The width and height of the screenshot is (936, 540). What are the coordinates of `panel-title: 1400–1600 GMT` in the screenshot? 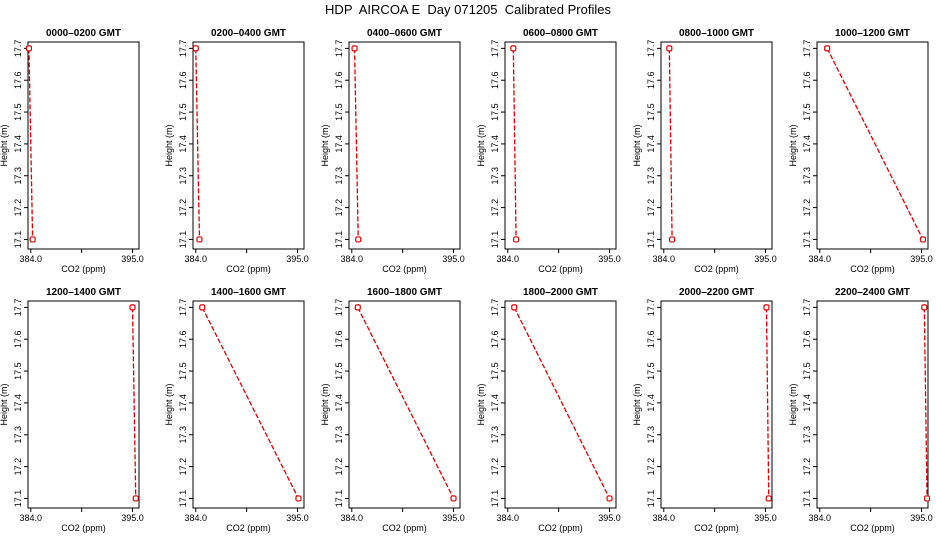 It's located at (248, 292).